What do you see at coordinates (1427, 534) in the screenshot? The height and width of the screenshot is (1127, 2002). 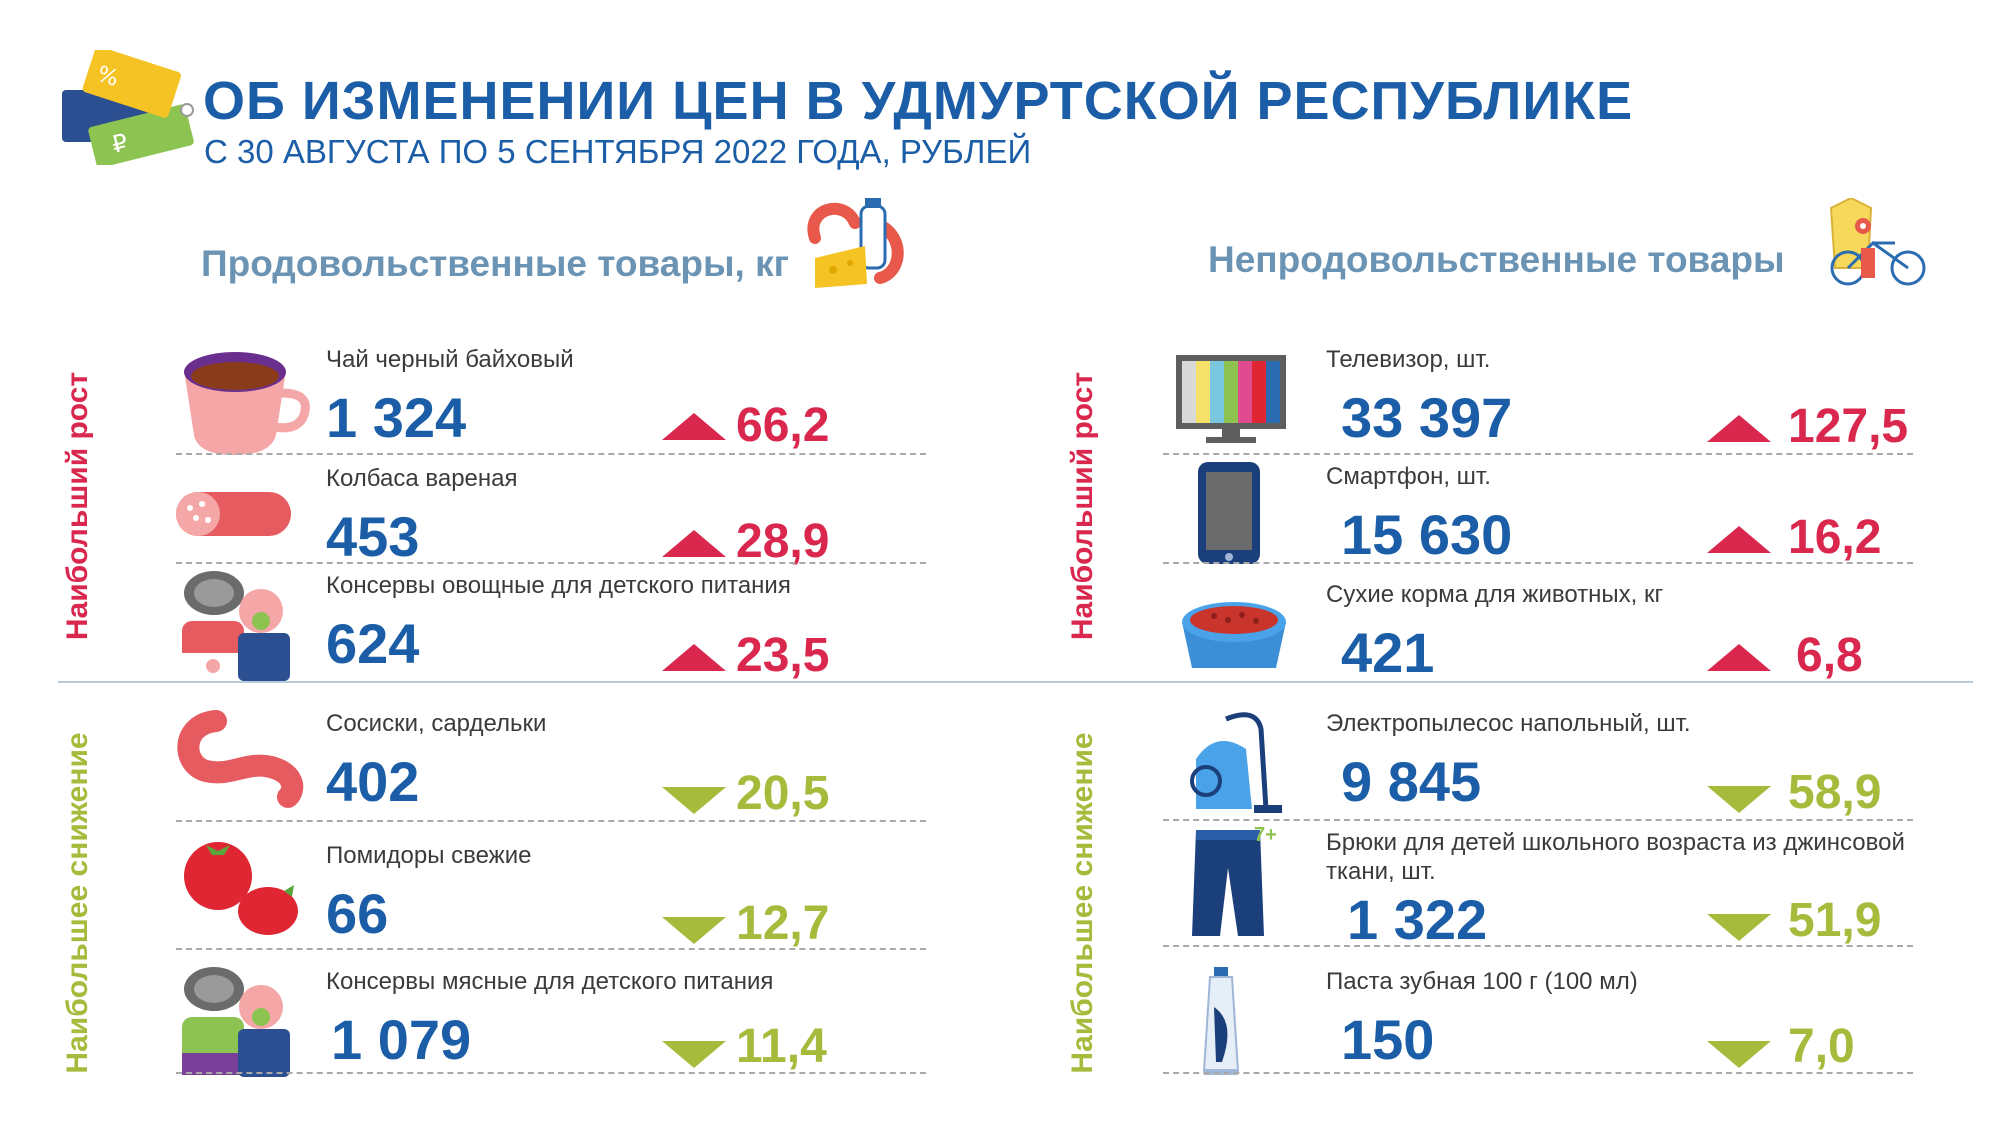 I see `item-price: 15 630` at bounding box center [1427, 534].